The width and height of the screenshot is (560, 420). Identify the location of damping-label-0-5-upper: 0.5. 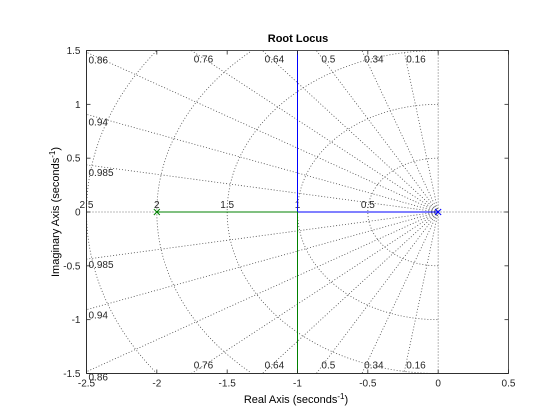
(328, 60).